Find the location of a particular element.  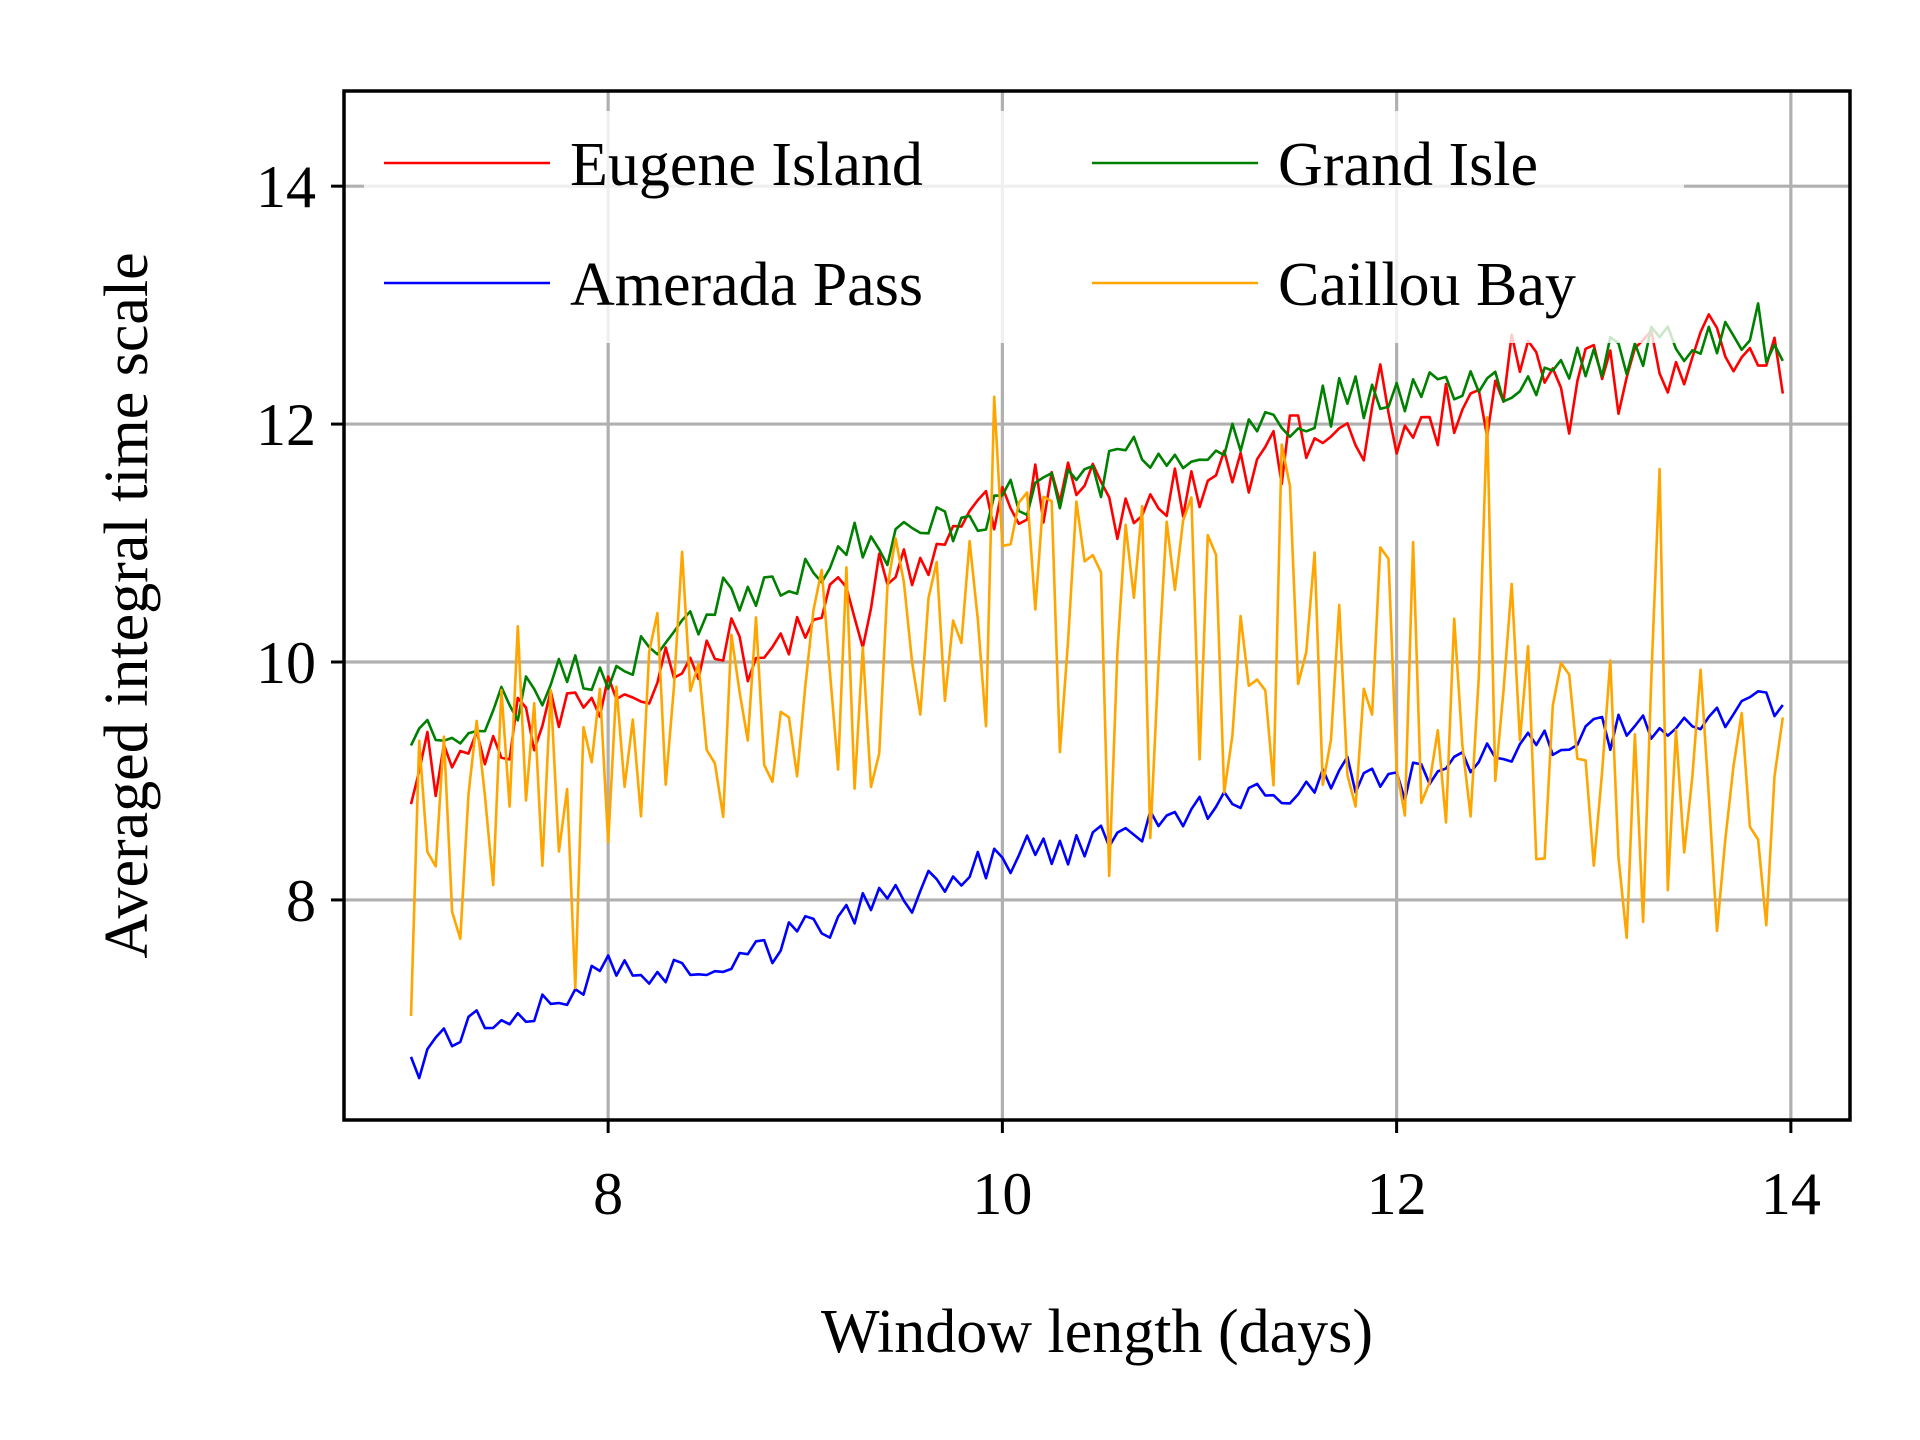

y-tick-label: 10 is located at coordinates (286, 663).